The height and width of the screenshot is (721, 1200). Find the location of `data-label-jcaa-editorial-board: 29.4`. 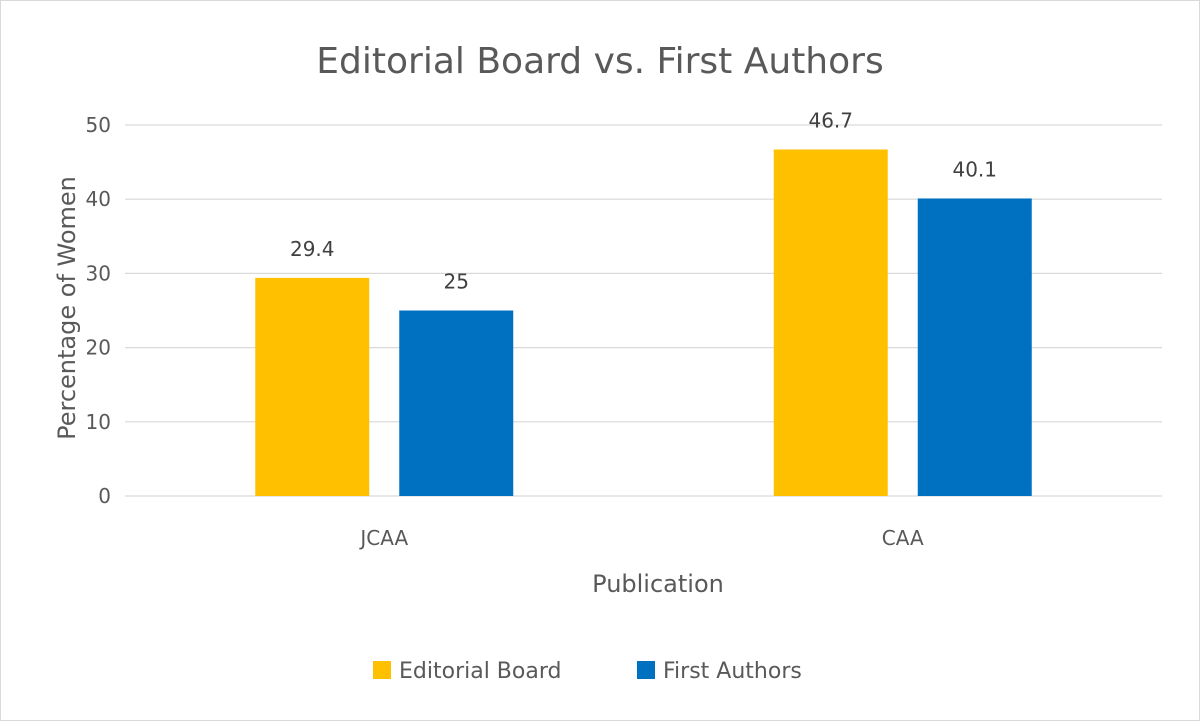

data-label-jcaa-editorial-board: 29.4 is located at coordinates (312, 249).